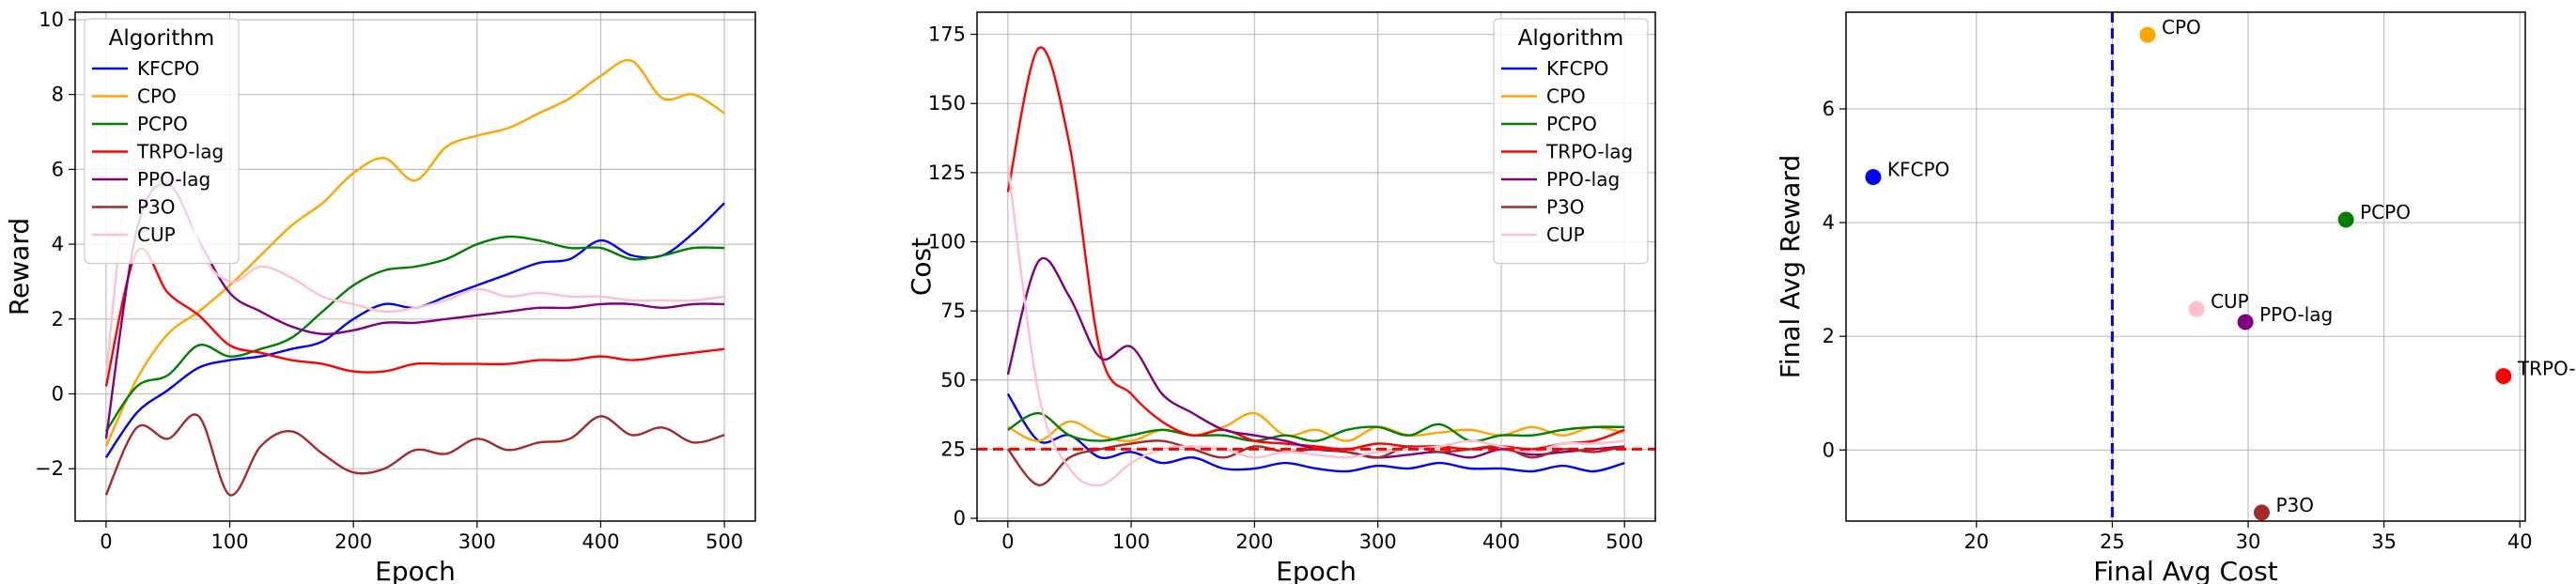  Describe the element at coordinates (2245, 322) in the screenshot. I see `point-ppo-lag` at that location.